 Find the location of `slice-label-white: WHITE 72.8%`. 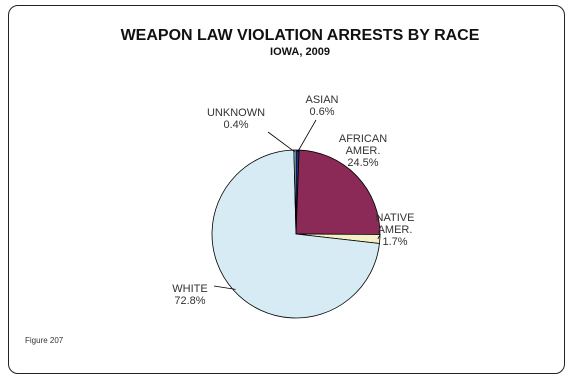

slice-label-white: WHITE 72.8% is located at coordinates (189, 295).